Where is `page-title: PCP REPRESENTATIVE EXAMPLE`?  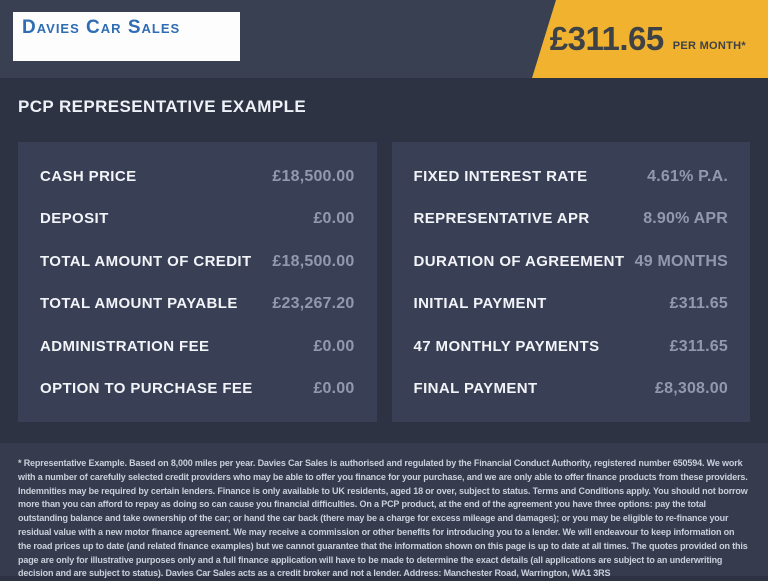
page-title: PCP REPRESENTATIVE EXAMPLE is located at coordinates (162, 106).